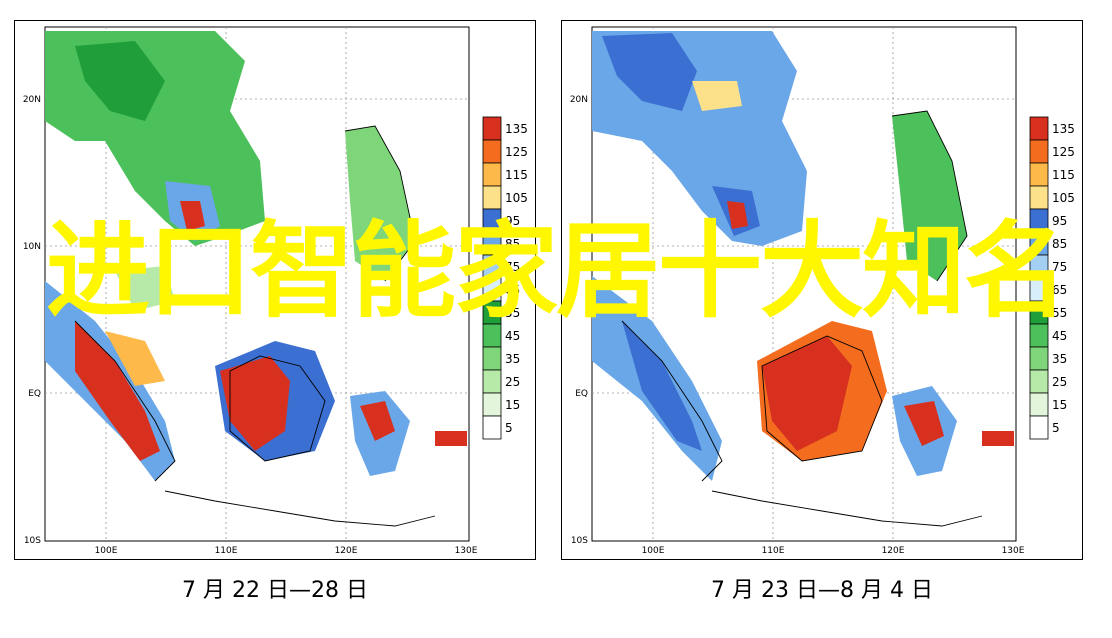 This screenshot has width=1112, height=638. I want to click on caption-left: 7 月 22 日—28 日, so click(275, 590).